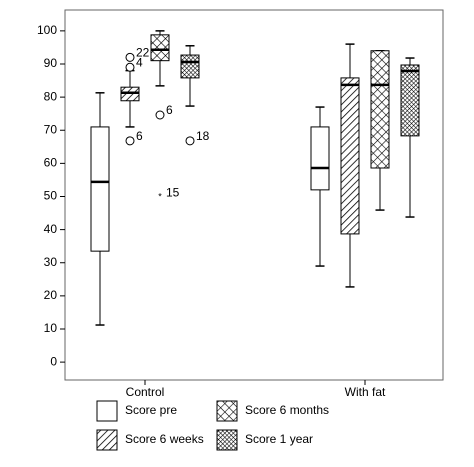  Describe the element at coordinates (51, 262) in the screenshot. I see `y-tick-label: 30` at that location.